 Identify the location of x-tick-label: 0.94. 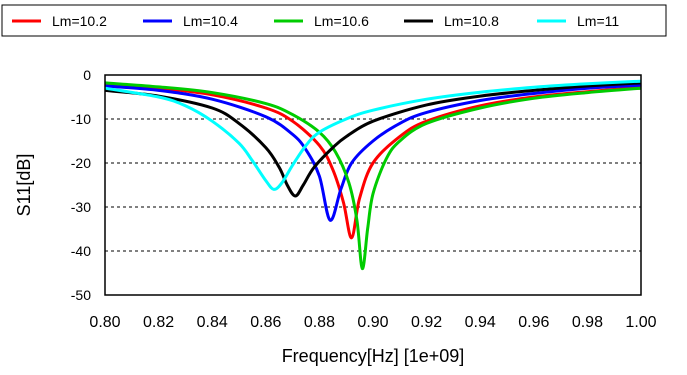
(480, 322).